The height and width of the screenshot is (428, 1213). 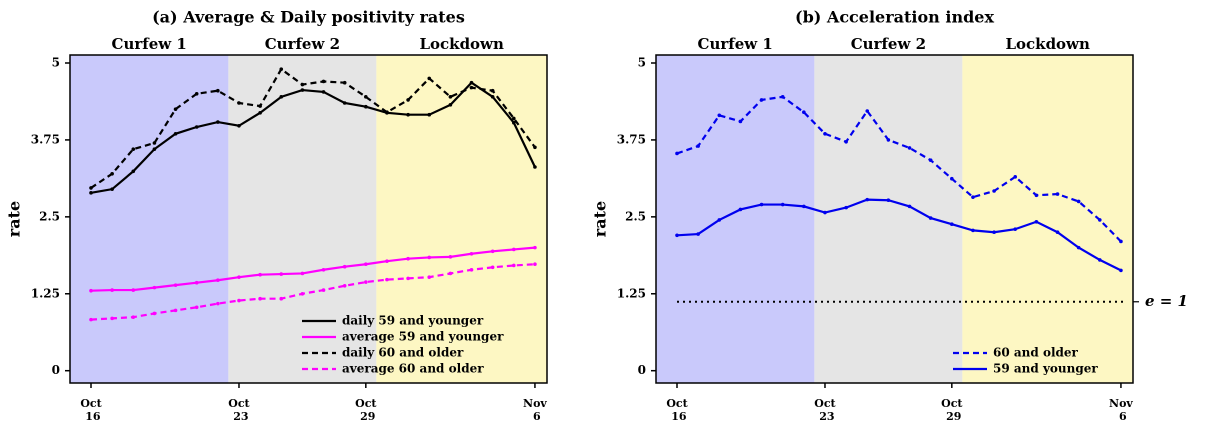 What do you see at coordinates (1045, 369) in the screenshot?
I see `legend-label: 59 and younger` at bounding box center [1045, 369].